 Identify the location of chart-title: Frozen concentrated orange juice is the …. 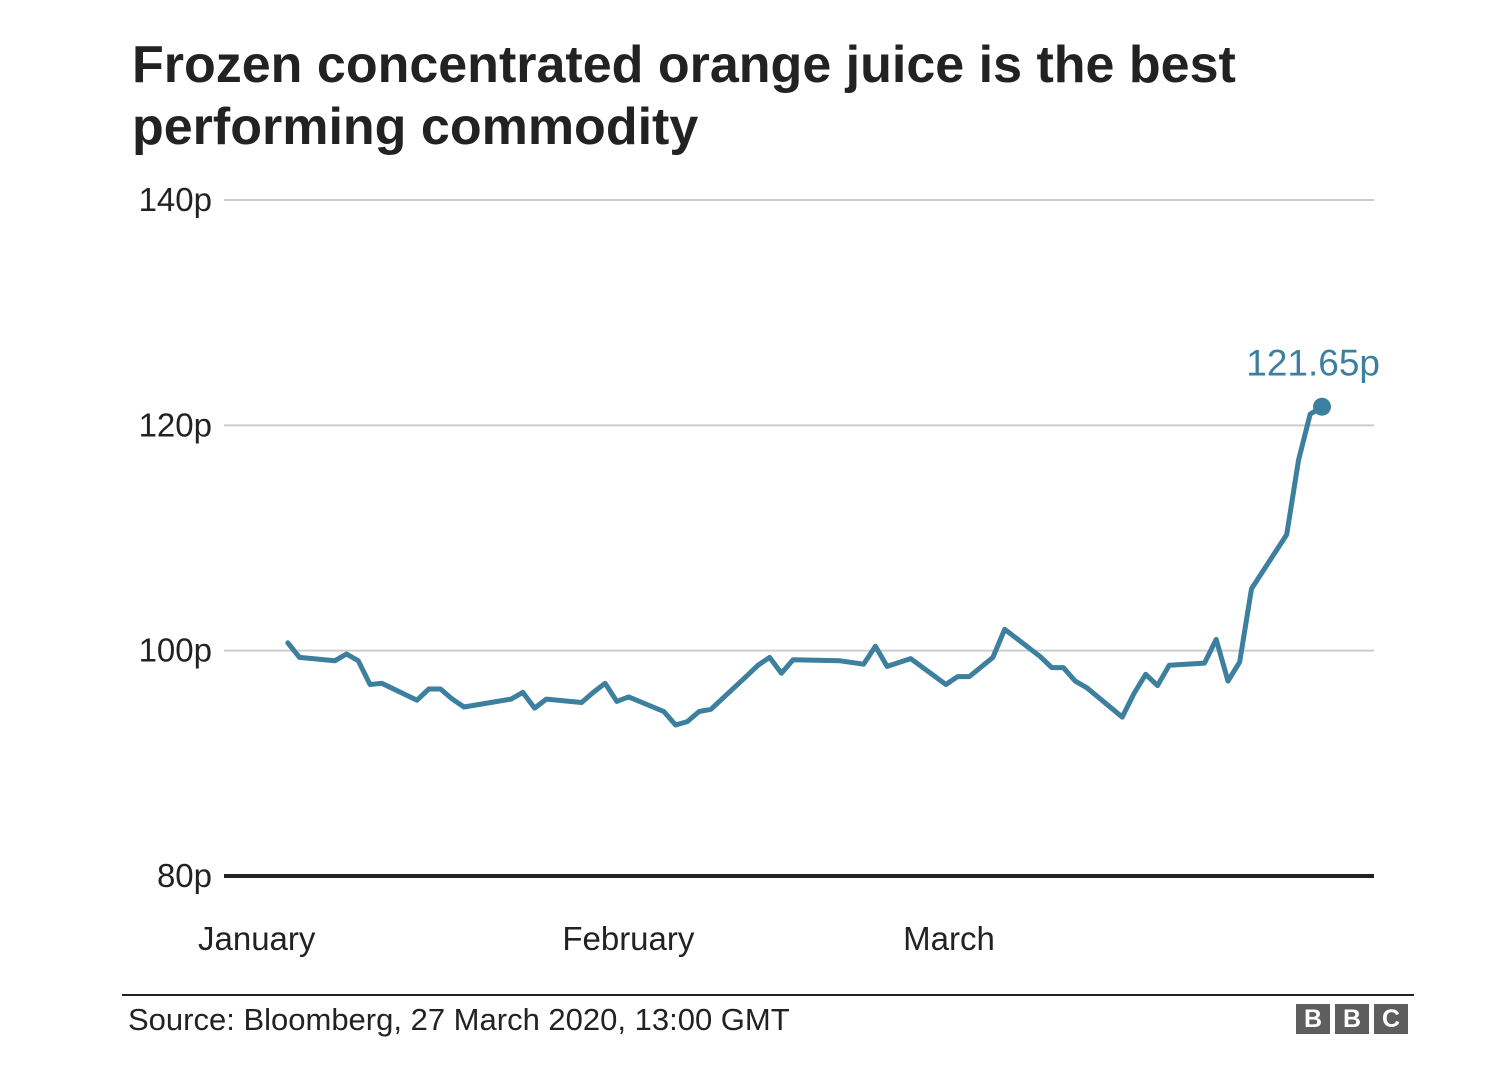
(684, 96).